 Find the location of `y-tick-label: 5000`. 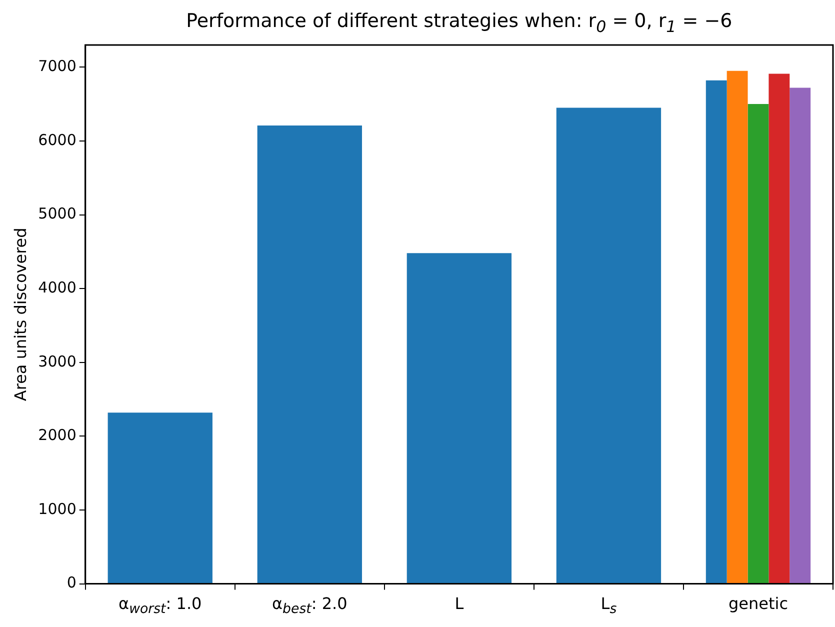

y-tick-label: 5000 is located at coordinates (57, 213).